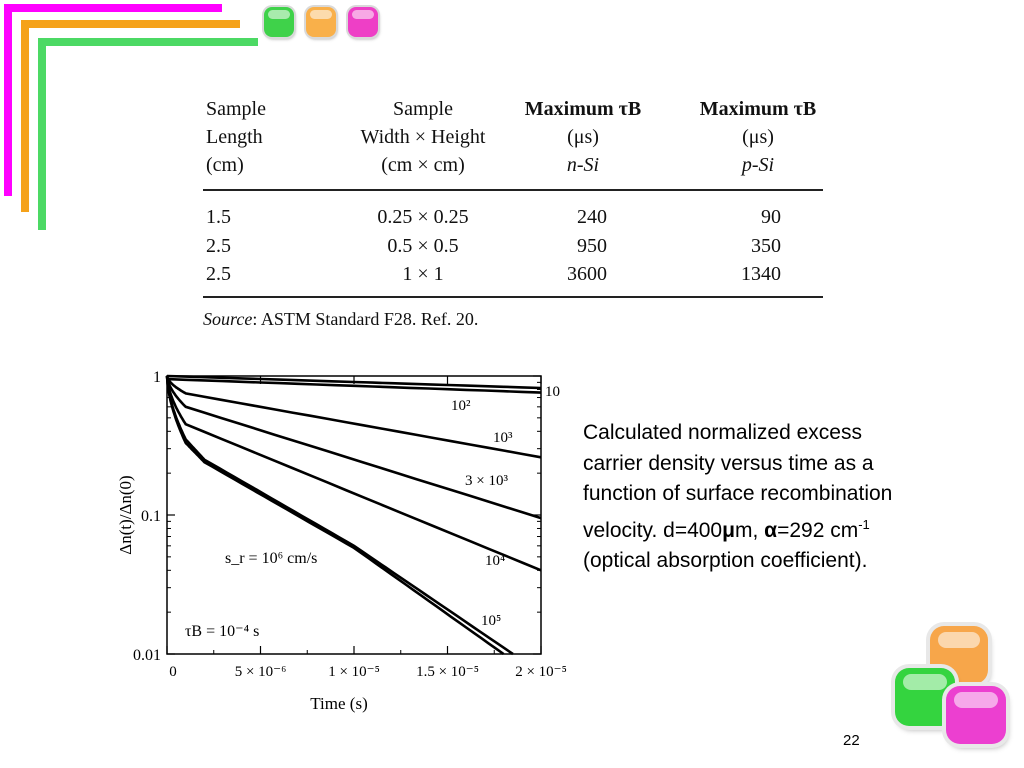  Describe the element at coordinates (148, 42) in the screenshot. I see `green-top-line` at that location.